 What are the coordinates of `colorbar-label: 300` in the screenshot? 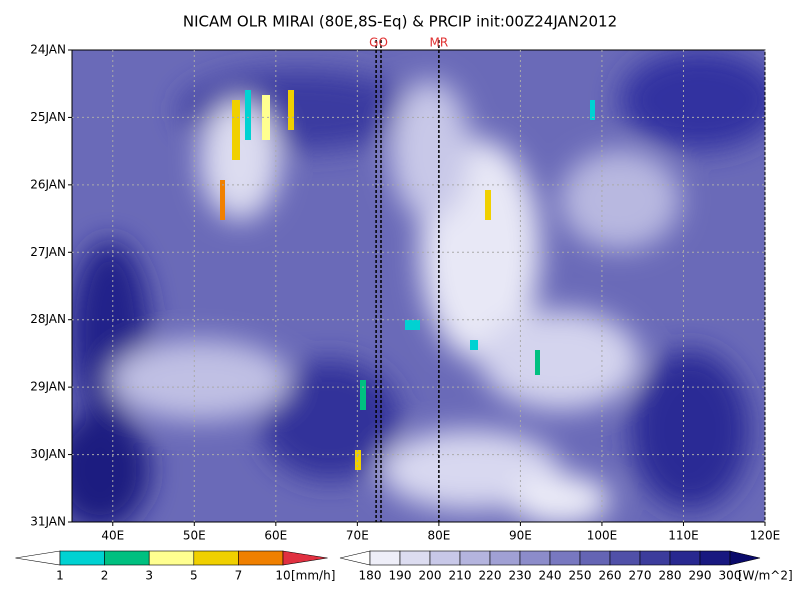 It's located at (730, 576).